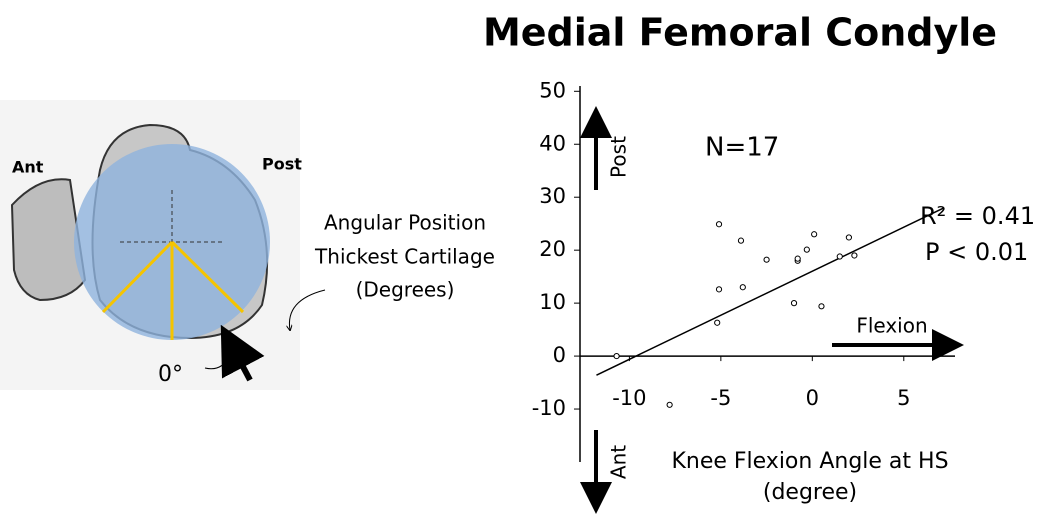  I want to click on y-tick-label: 50, so click(552, 90).